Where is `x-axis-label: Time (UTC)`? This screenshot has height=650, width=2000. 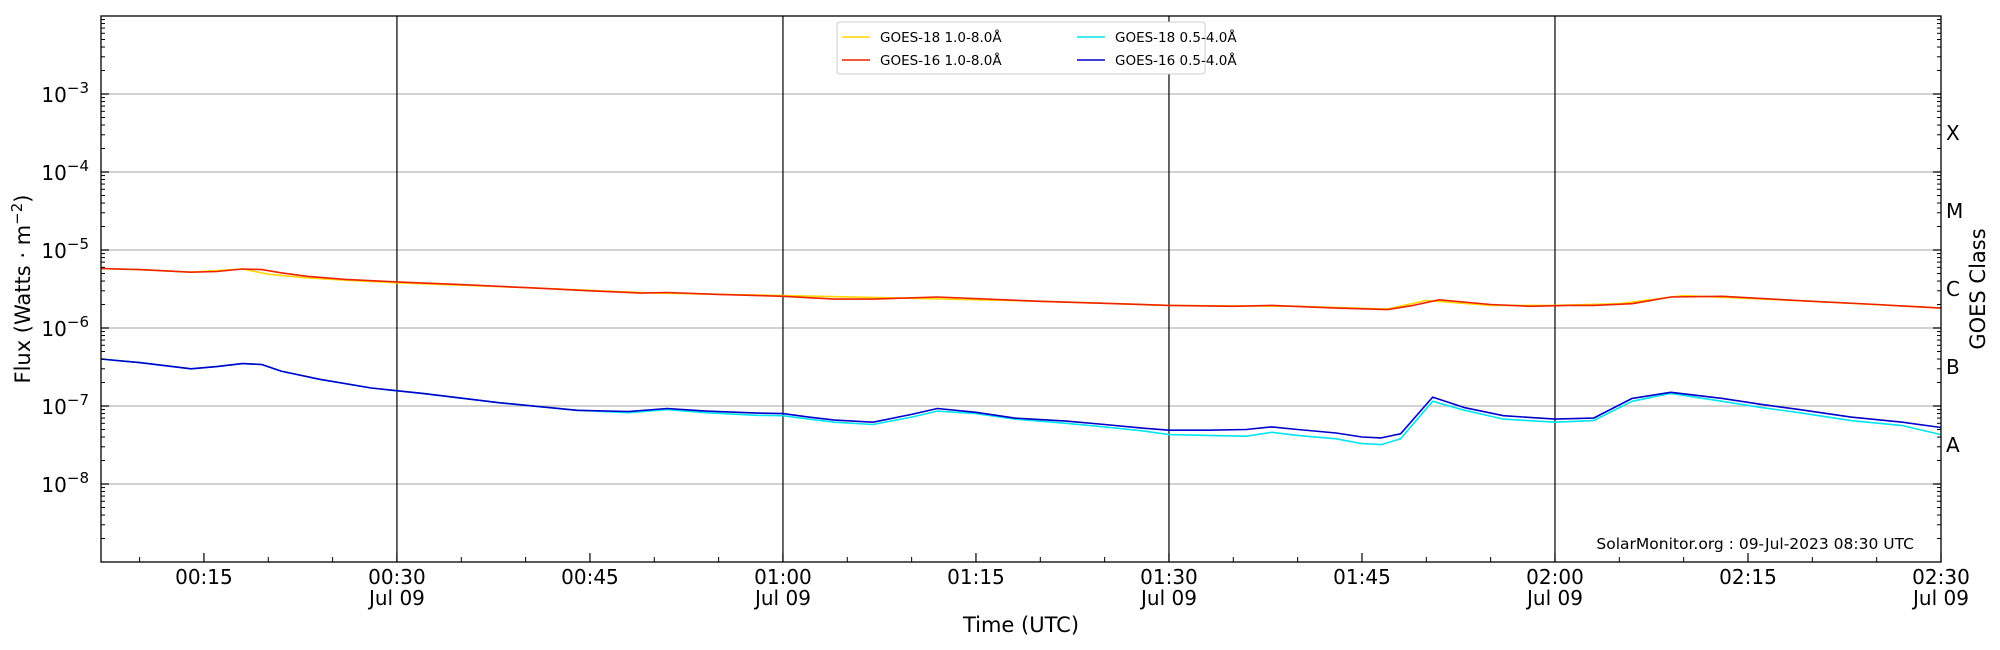 x-axis-label: Time (UTC) is located at coordinates (1020, 625).